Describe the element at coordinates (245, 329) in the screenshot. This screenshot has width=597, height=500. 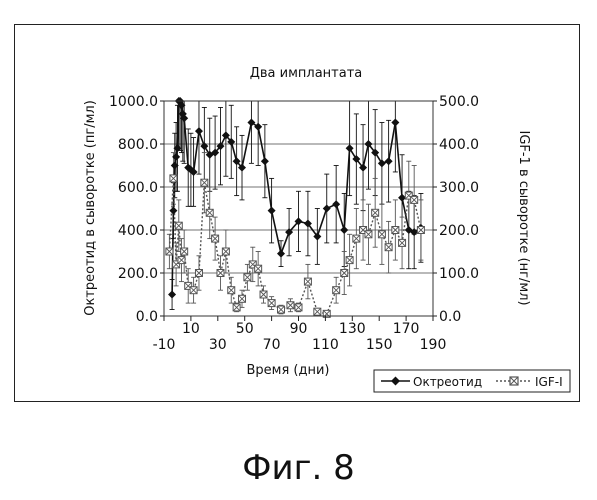
I see `x-tick-label: 50` at that location.